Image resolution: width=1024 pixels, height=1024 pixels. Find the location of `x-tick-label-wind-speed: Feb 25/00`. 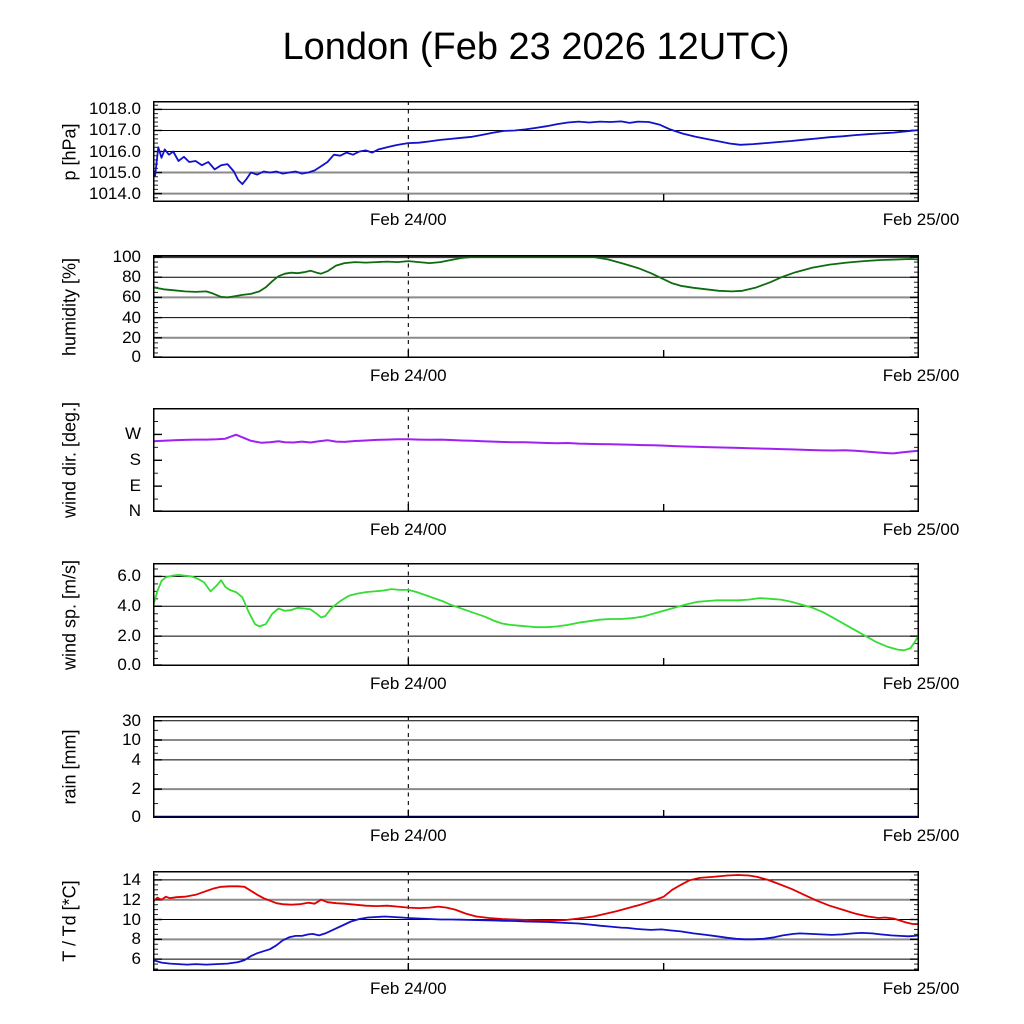

x-tick-label-wind-speed: Feb 25/00 is located at coordinates (921, 683).